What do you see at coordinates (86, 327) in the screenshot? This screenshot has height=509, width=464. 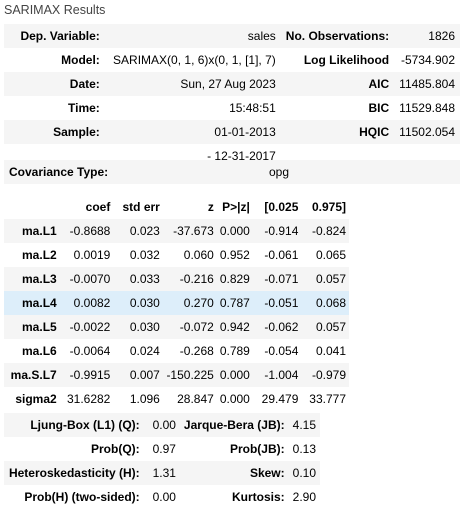 I see `table-cell: -0.0022` at bounding box center [86, 327].